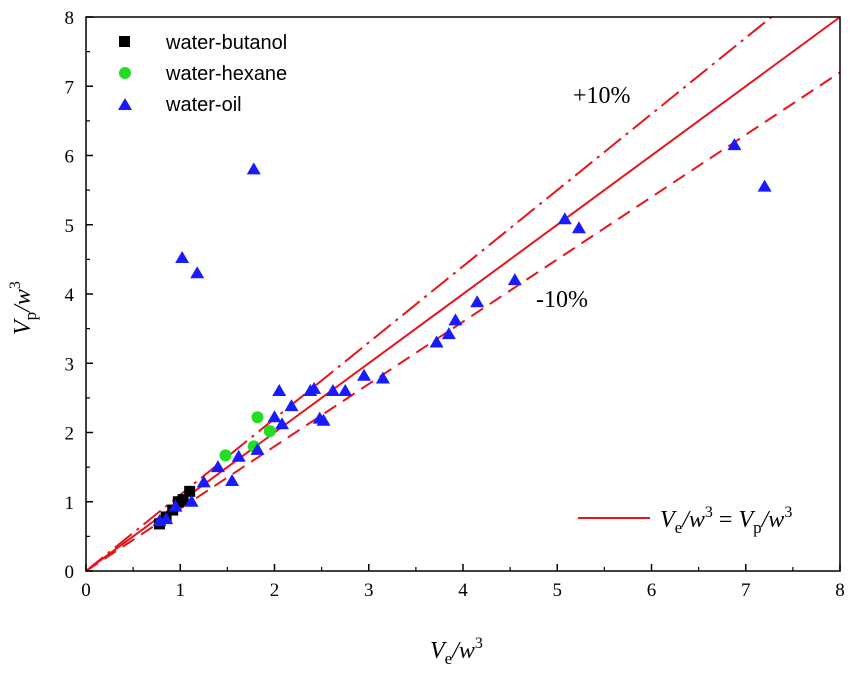 This screenshot has height=676, width=850. Describe the element at coordinates (70, 157) in the screenshot. I see `y-tick-label: 6` at that location.